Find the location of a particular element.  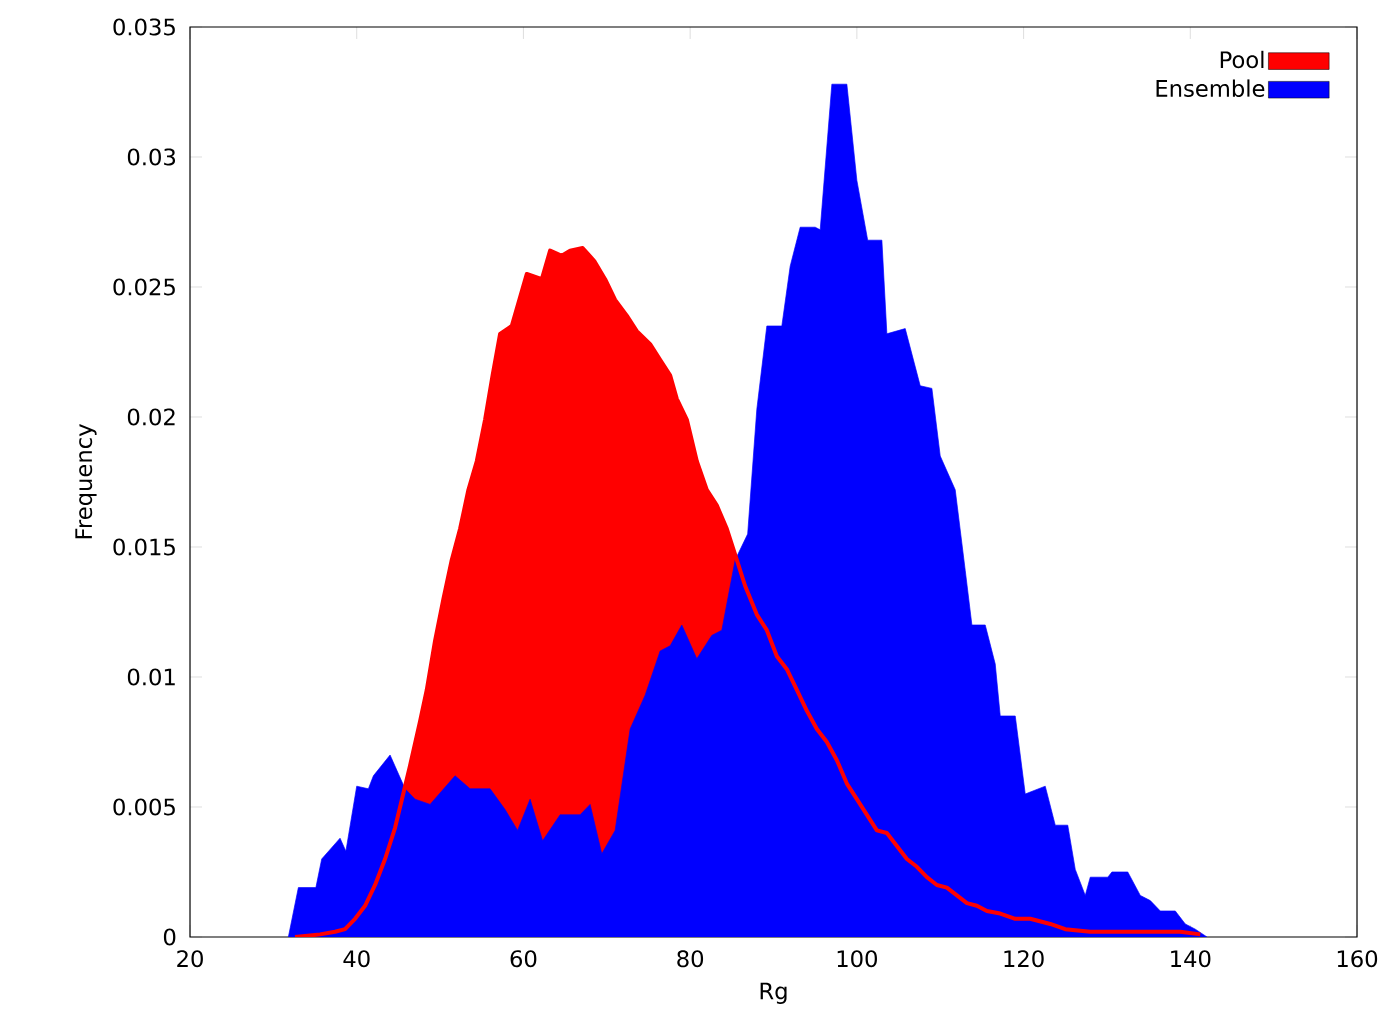

y-tick-label: 0.035 is located at coordinates (144, 27).